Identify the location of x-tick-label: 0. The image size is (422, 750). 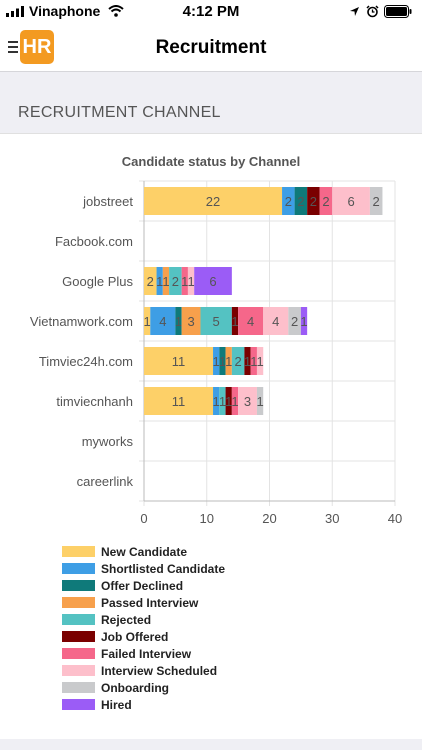
(143, 518).